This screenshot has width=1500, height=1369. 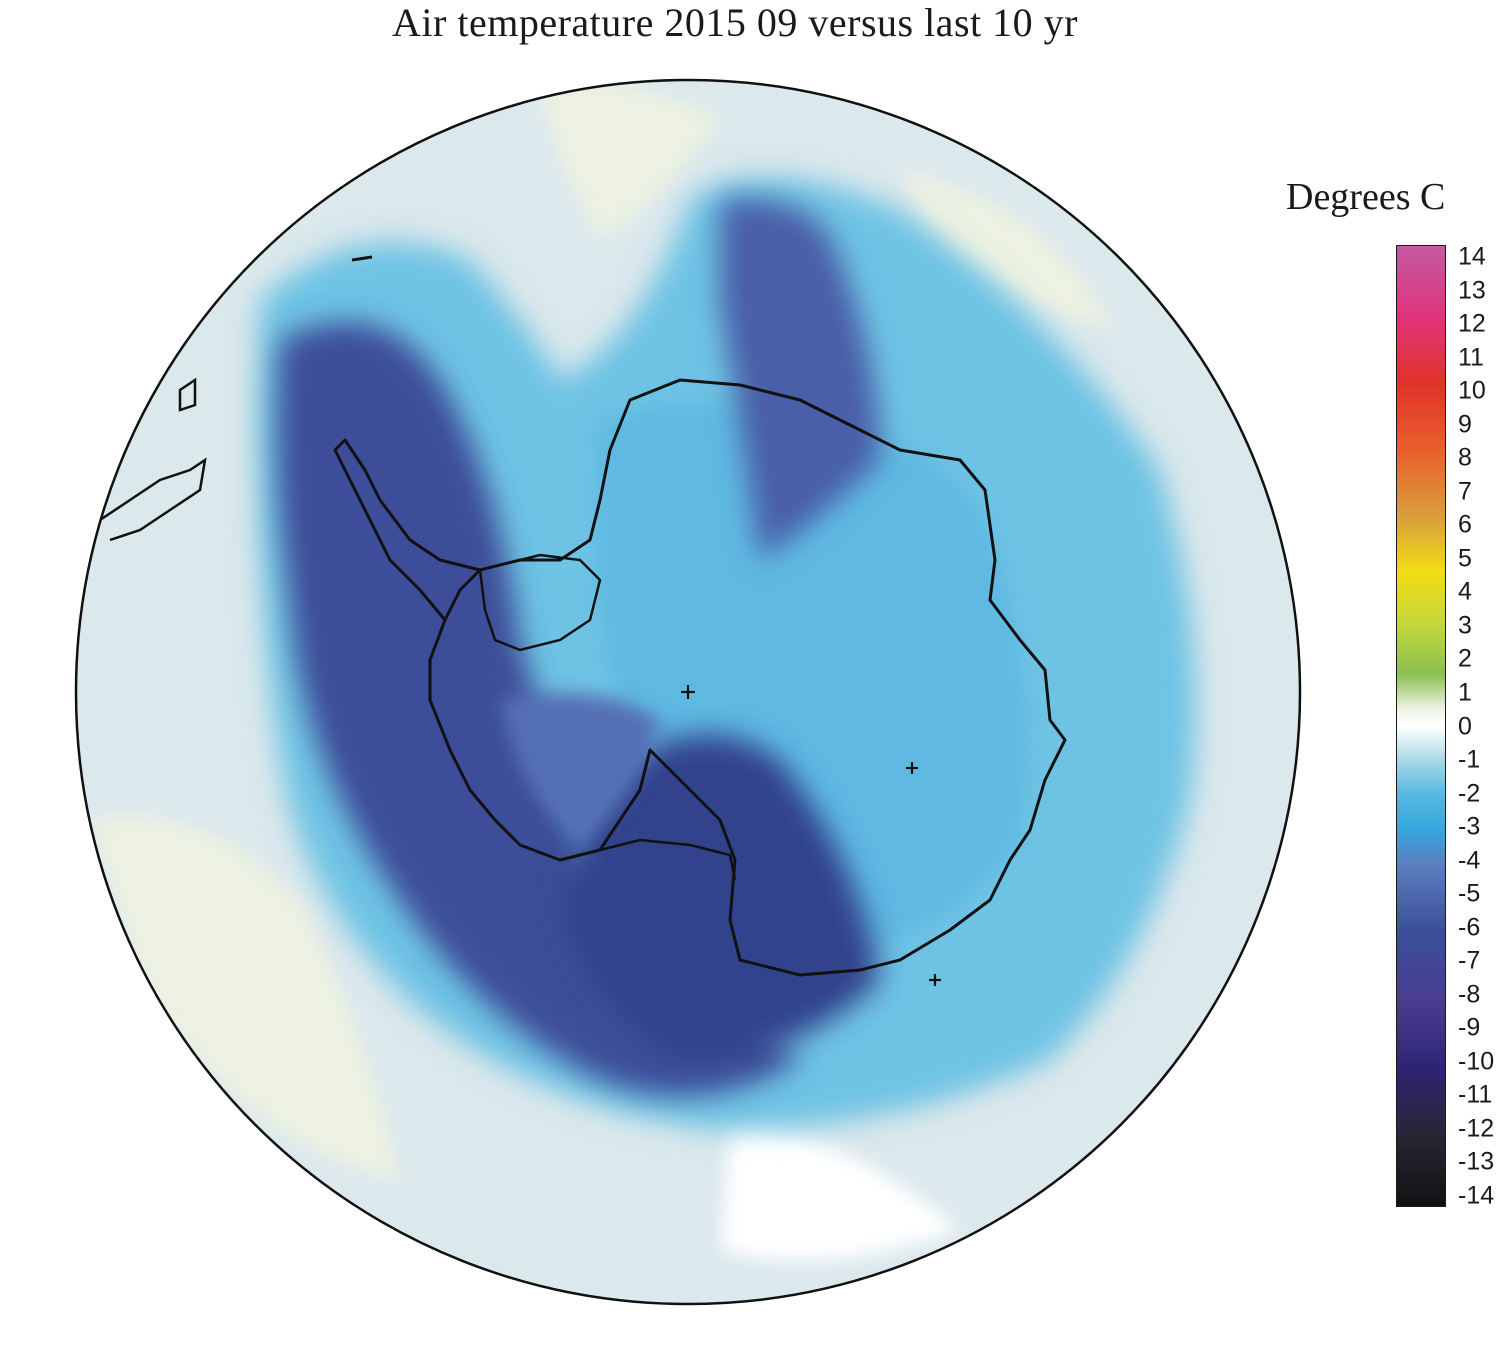 What do you see at coordinates (1465, 424) in the screenshot?
I see `colorbar-tick-label: 9` at bounding box center [1465, 424].